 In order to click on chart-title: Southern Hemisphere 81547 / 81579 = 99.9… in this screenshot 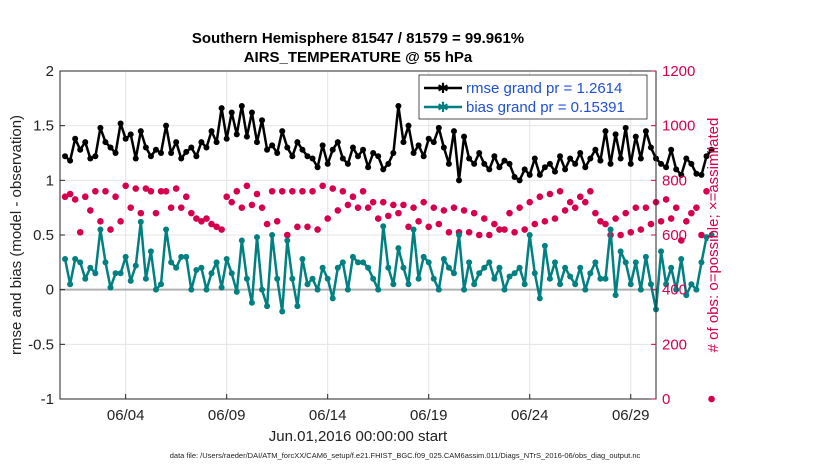, I will do `click(358, 38)`.